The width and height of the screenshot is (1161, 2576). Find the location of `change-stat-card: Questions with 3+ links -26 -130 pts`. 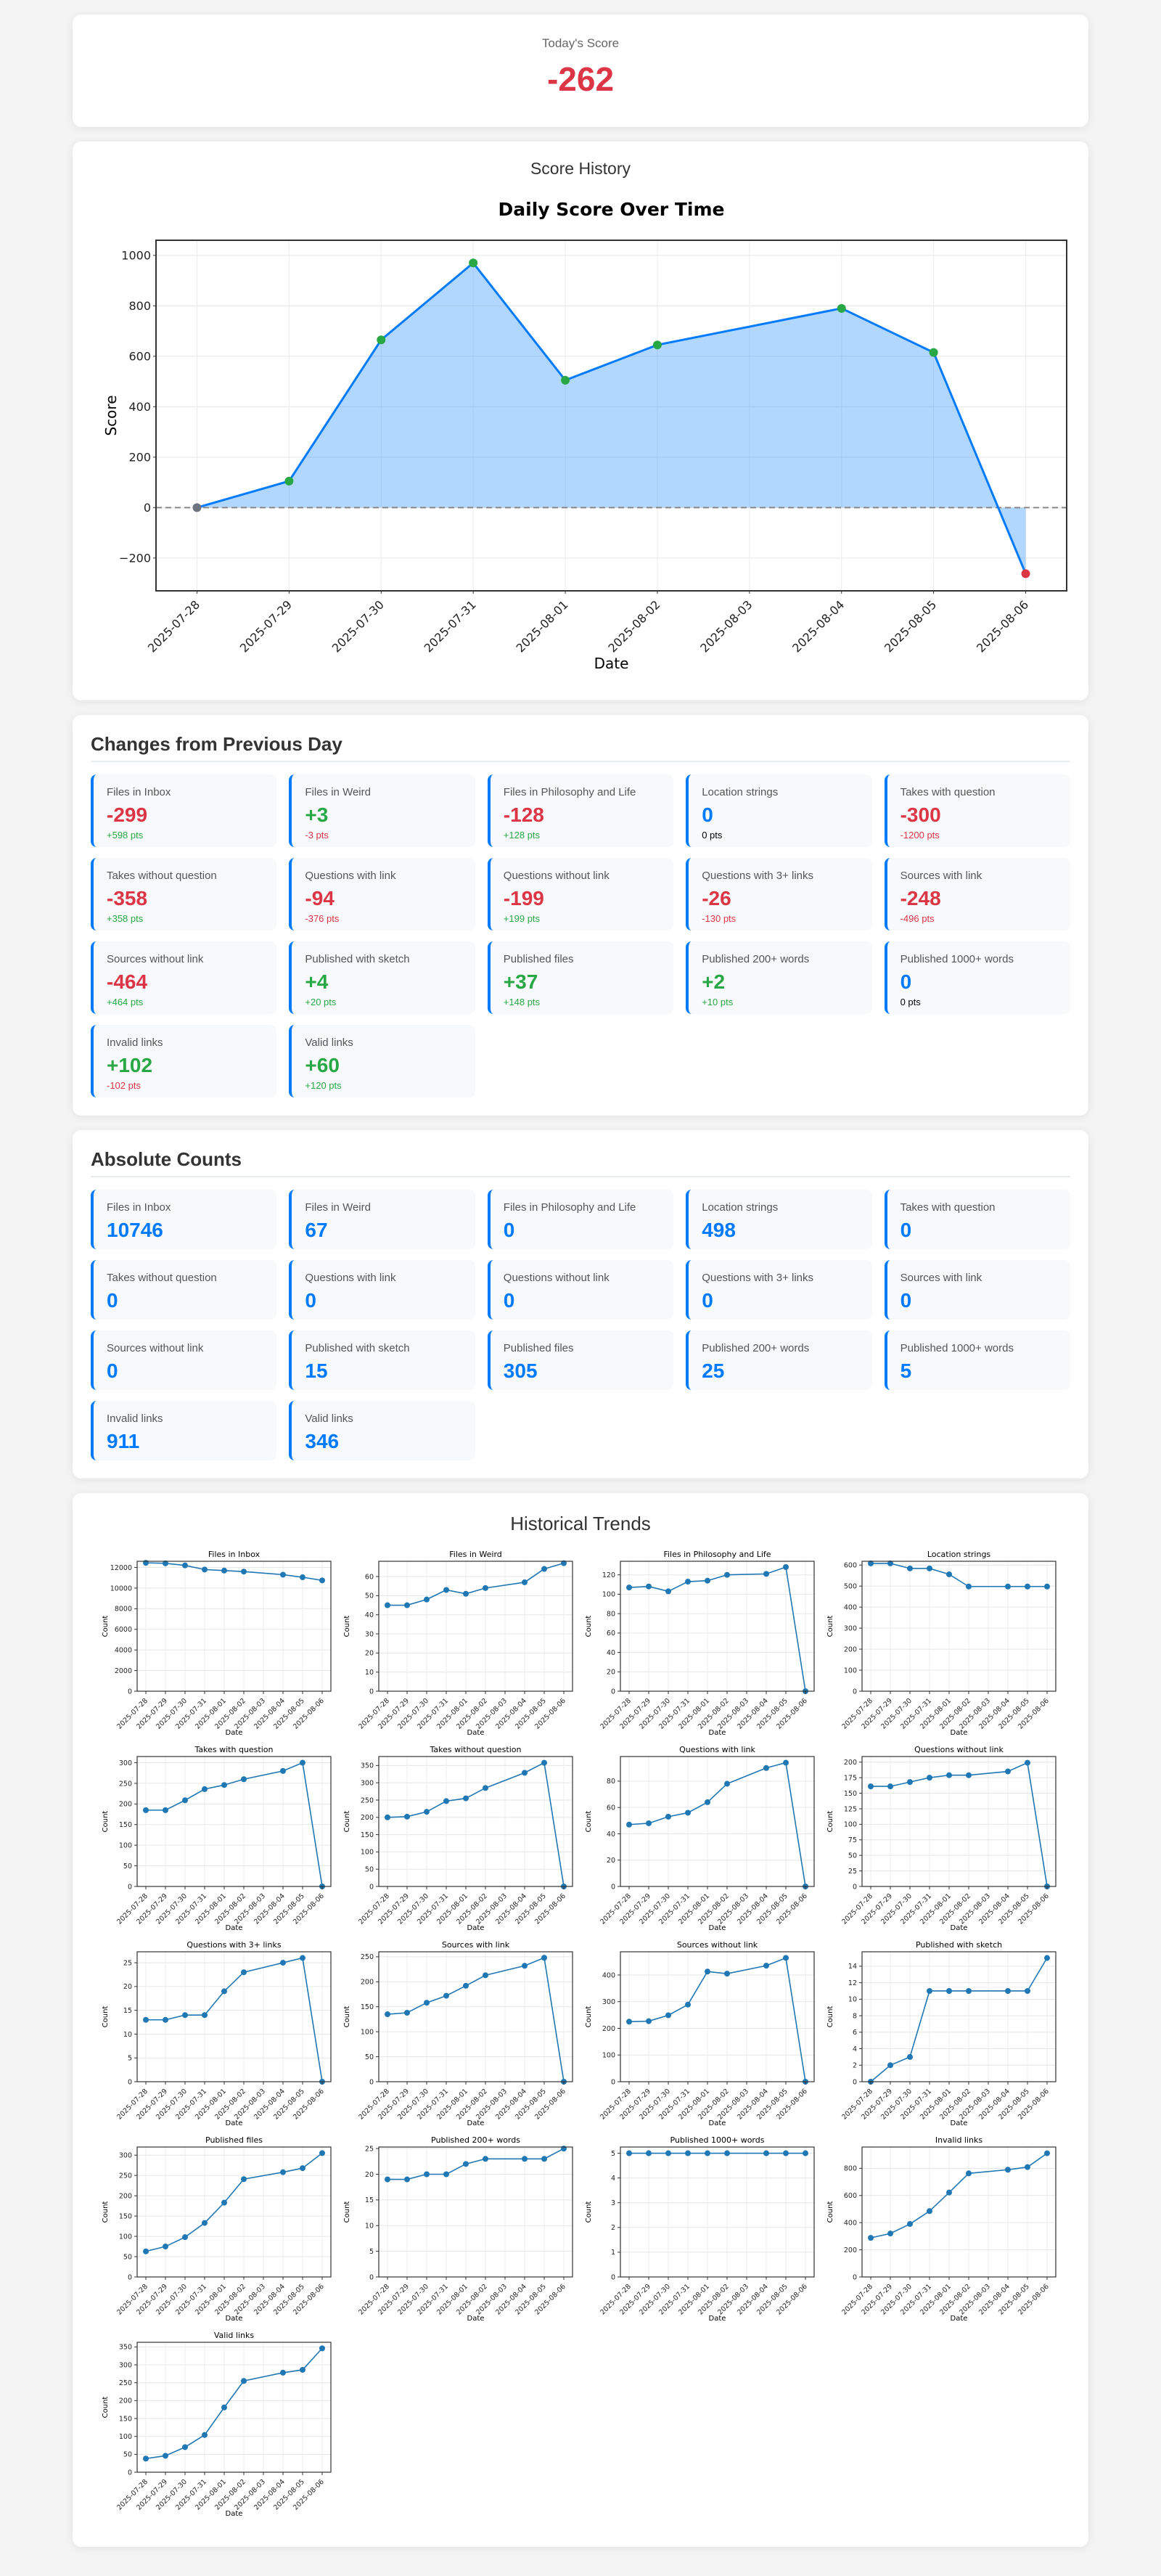

change-stat-card: Questions with 3+ links -26 -130 pts is located at coordinates (779, 895).